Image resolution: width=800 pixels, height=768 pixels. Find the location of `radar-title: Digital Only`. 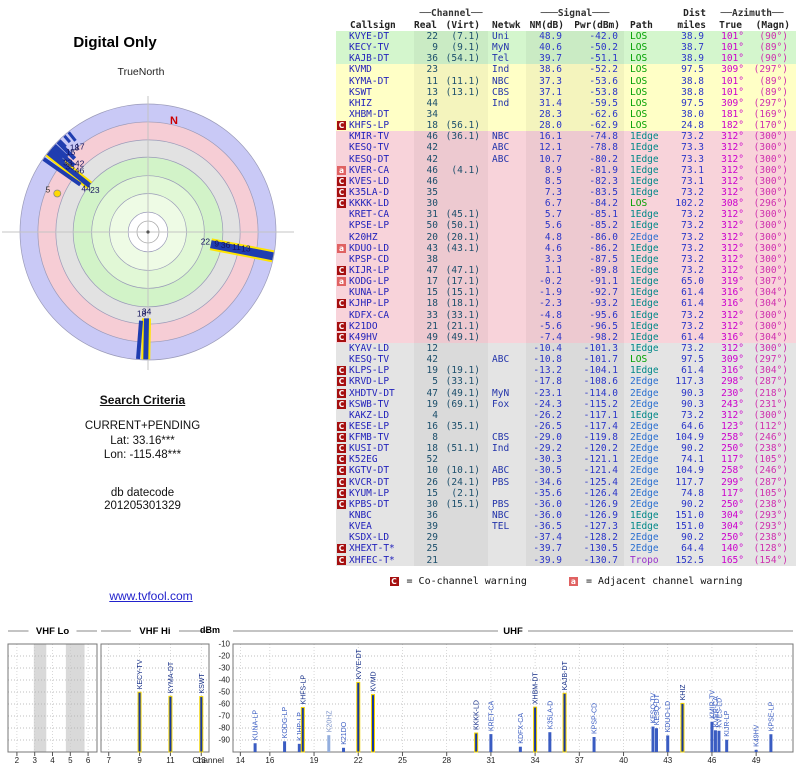

radar-title: Digital Only is located at coordinates (115, 42).